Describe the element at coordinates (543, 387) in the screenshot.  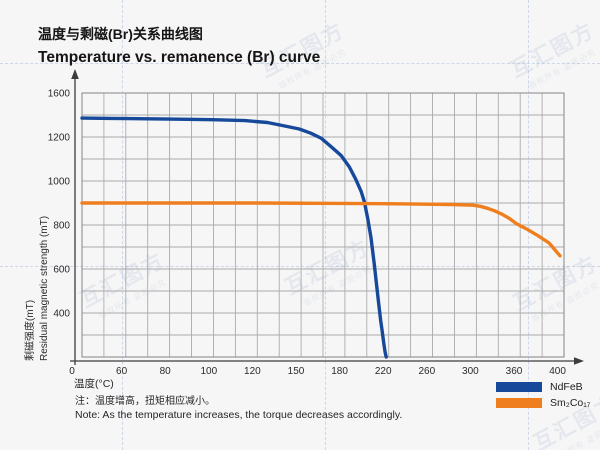
I see `legend-item-ndfeb: NdFeB` at that location.